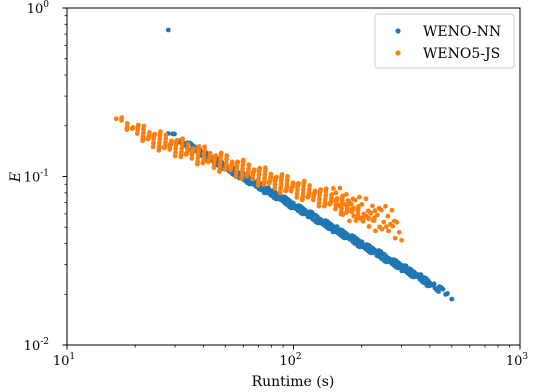 The width and height of the screenshot is (534, 392). I want to click on x-tick-label: 103, so click(517, 360).